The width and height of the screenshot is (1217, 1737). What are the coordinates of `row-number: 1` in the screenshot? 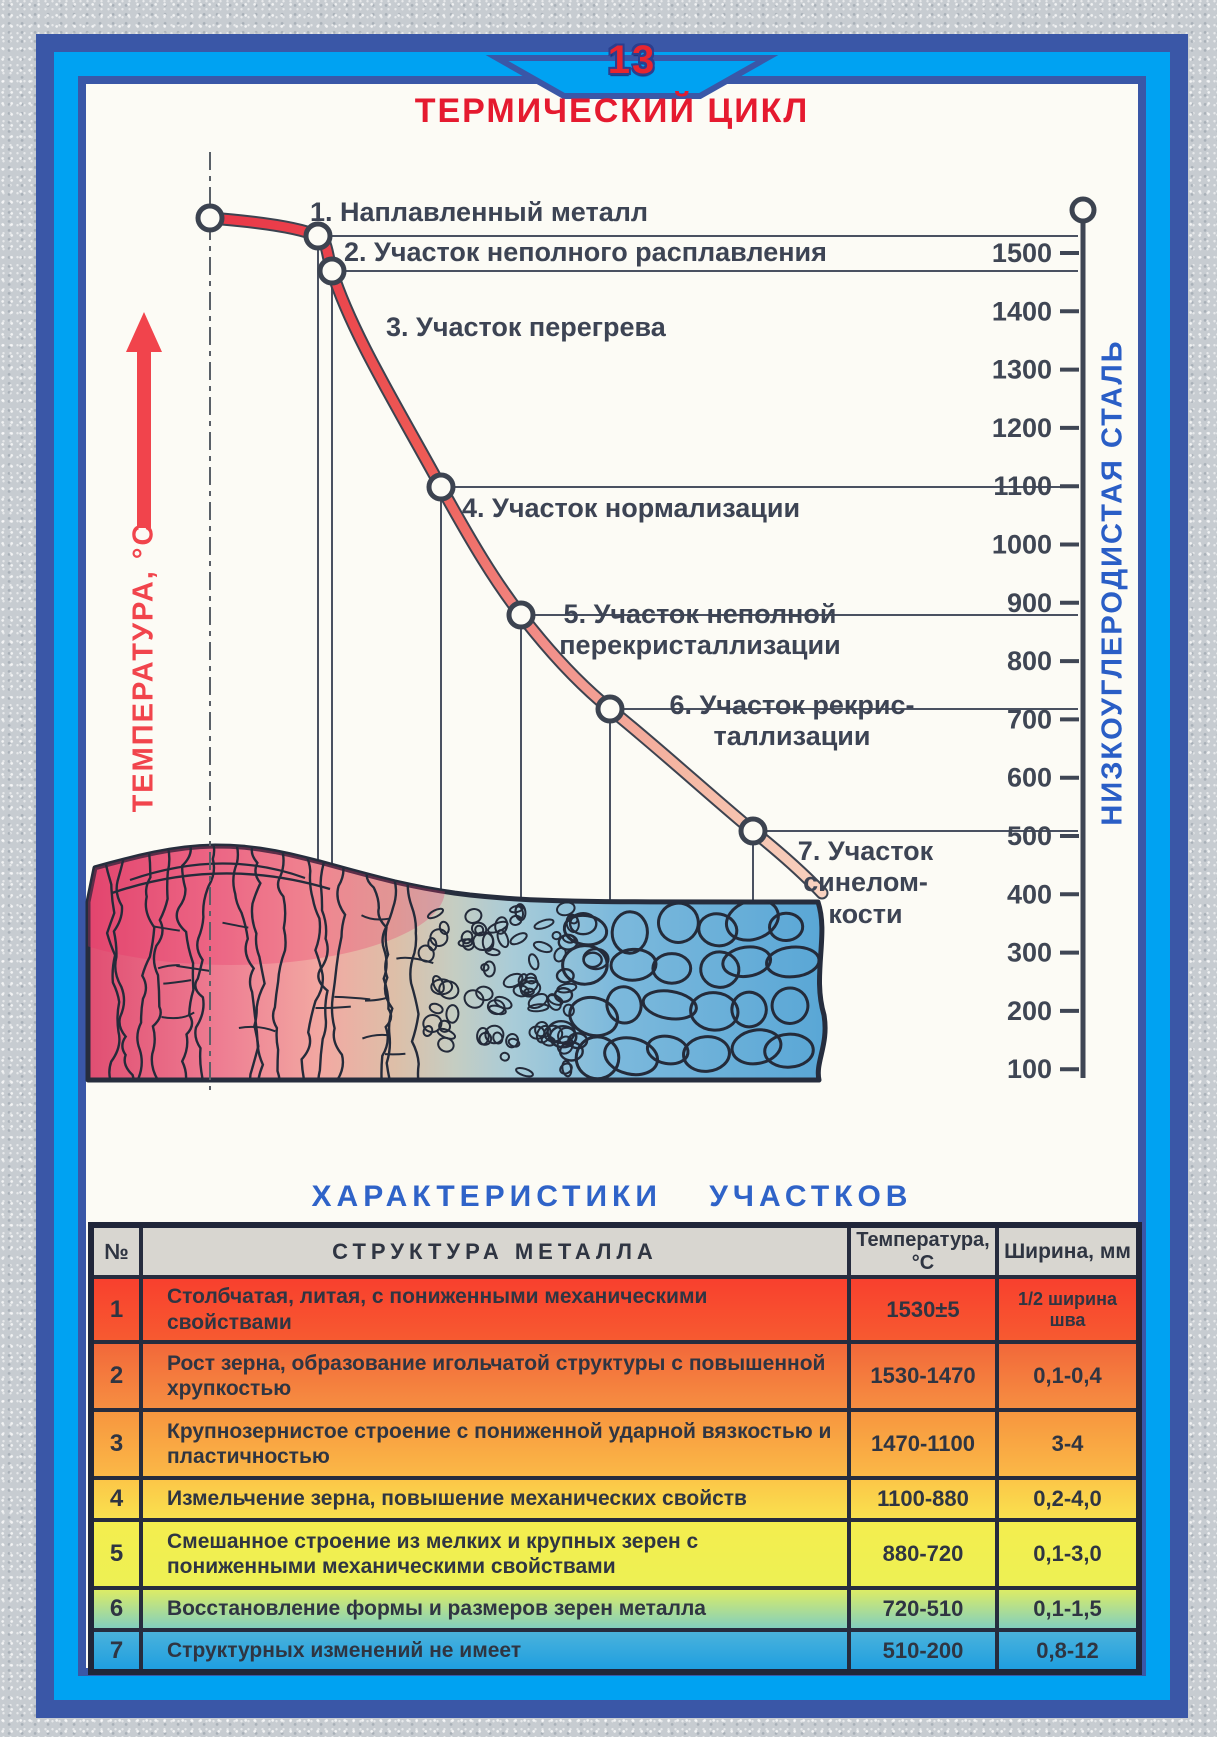 It's located at (116, 1309).